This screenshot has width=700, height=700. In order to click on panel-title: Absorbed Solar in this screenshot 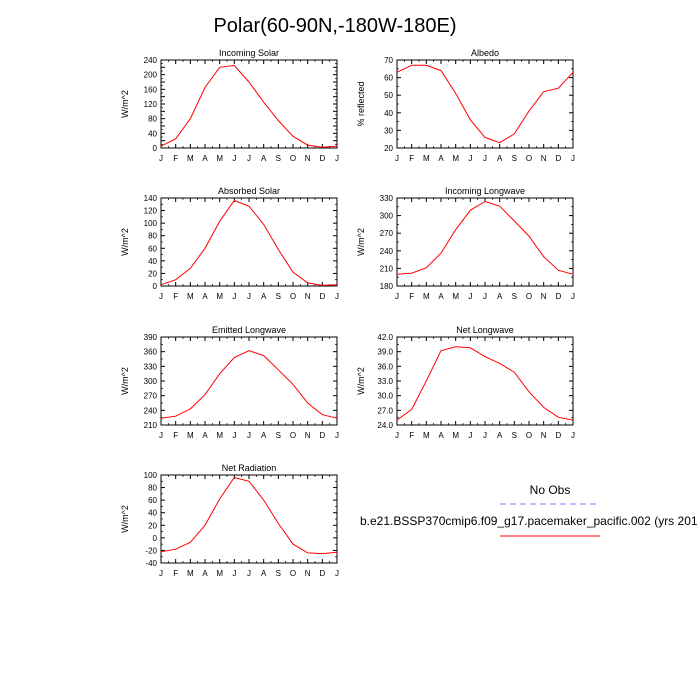, I will do `click(249, 191)`.